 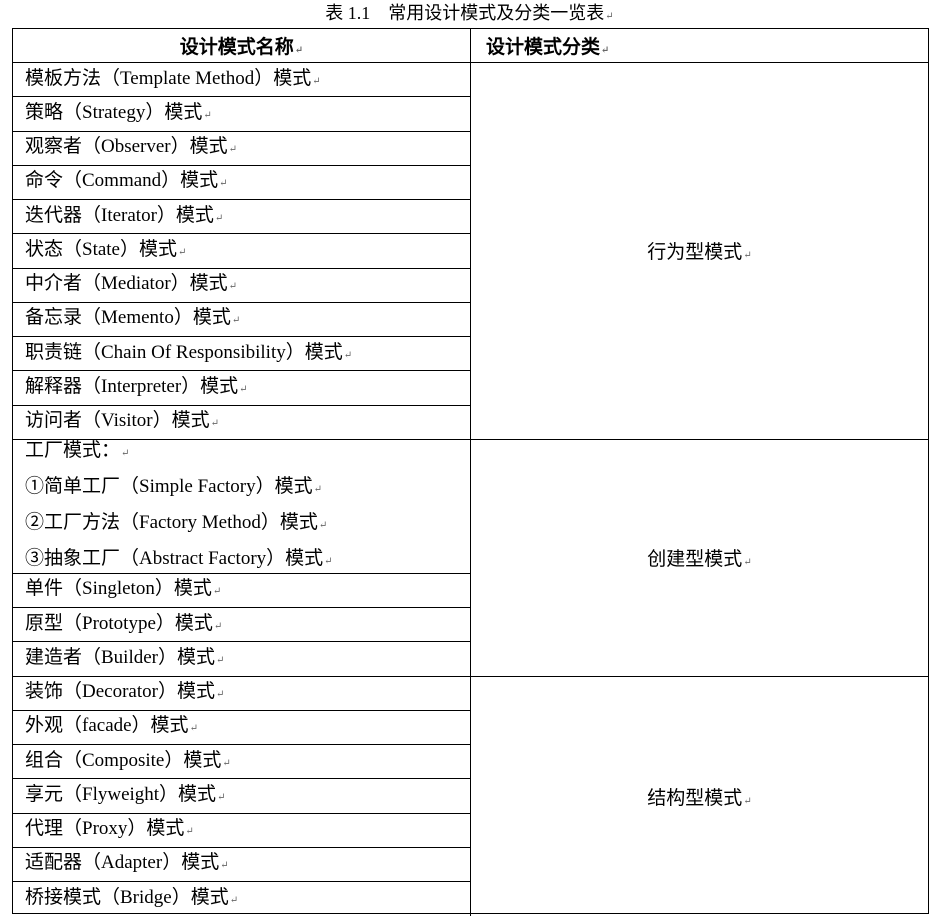 I want to click on pattern-name: 外观（facade）模式, so click(x=247, y=727).